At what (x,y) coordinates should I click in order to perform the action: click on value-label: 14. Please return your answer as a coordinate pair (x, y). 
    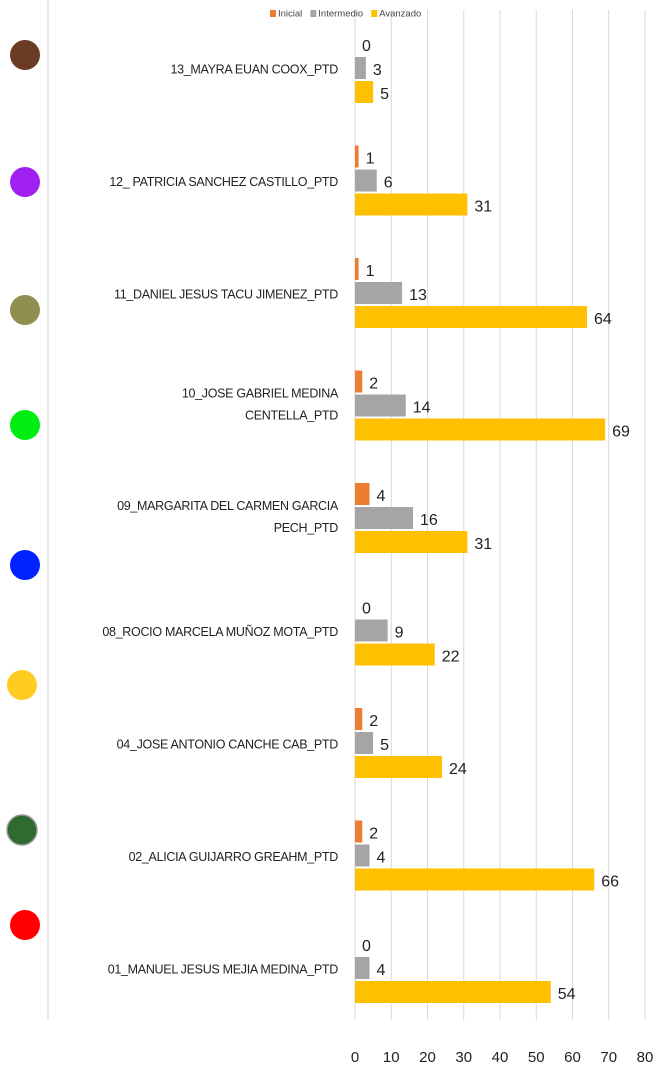
    Looking at the image, I should click on (422, 408).